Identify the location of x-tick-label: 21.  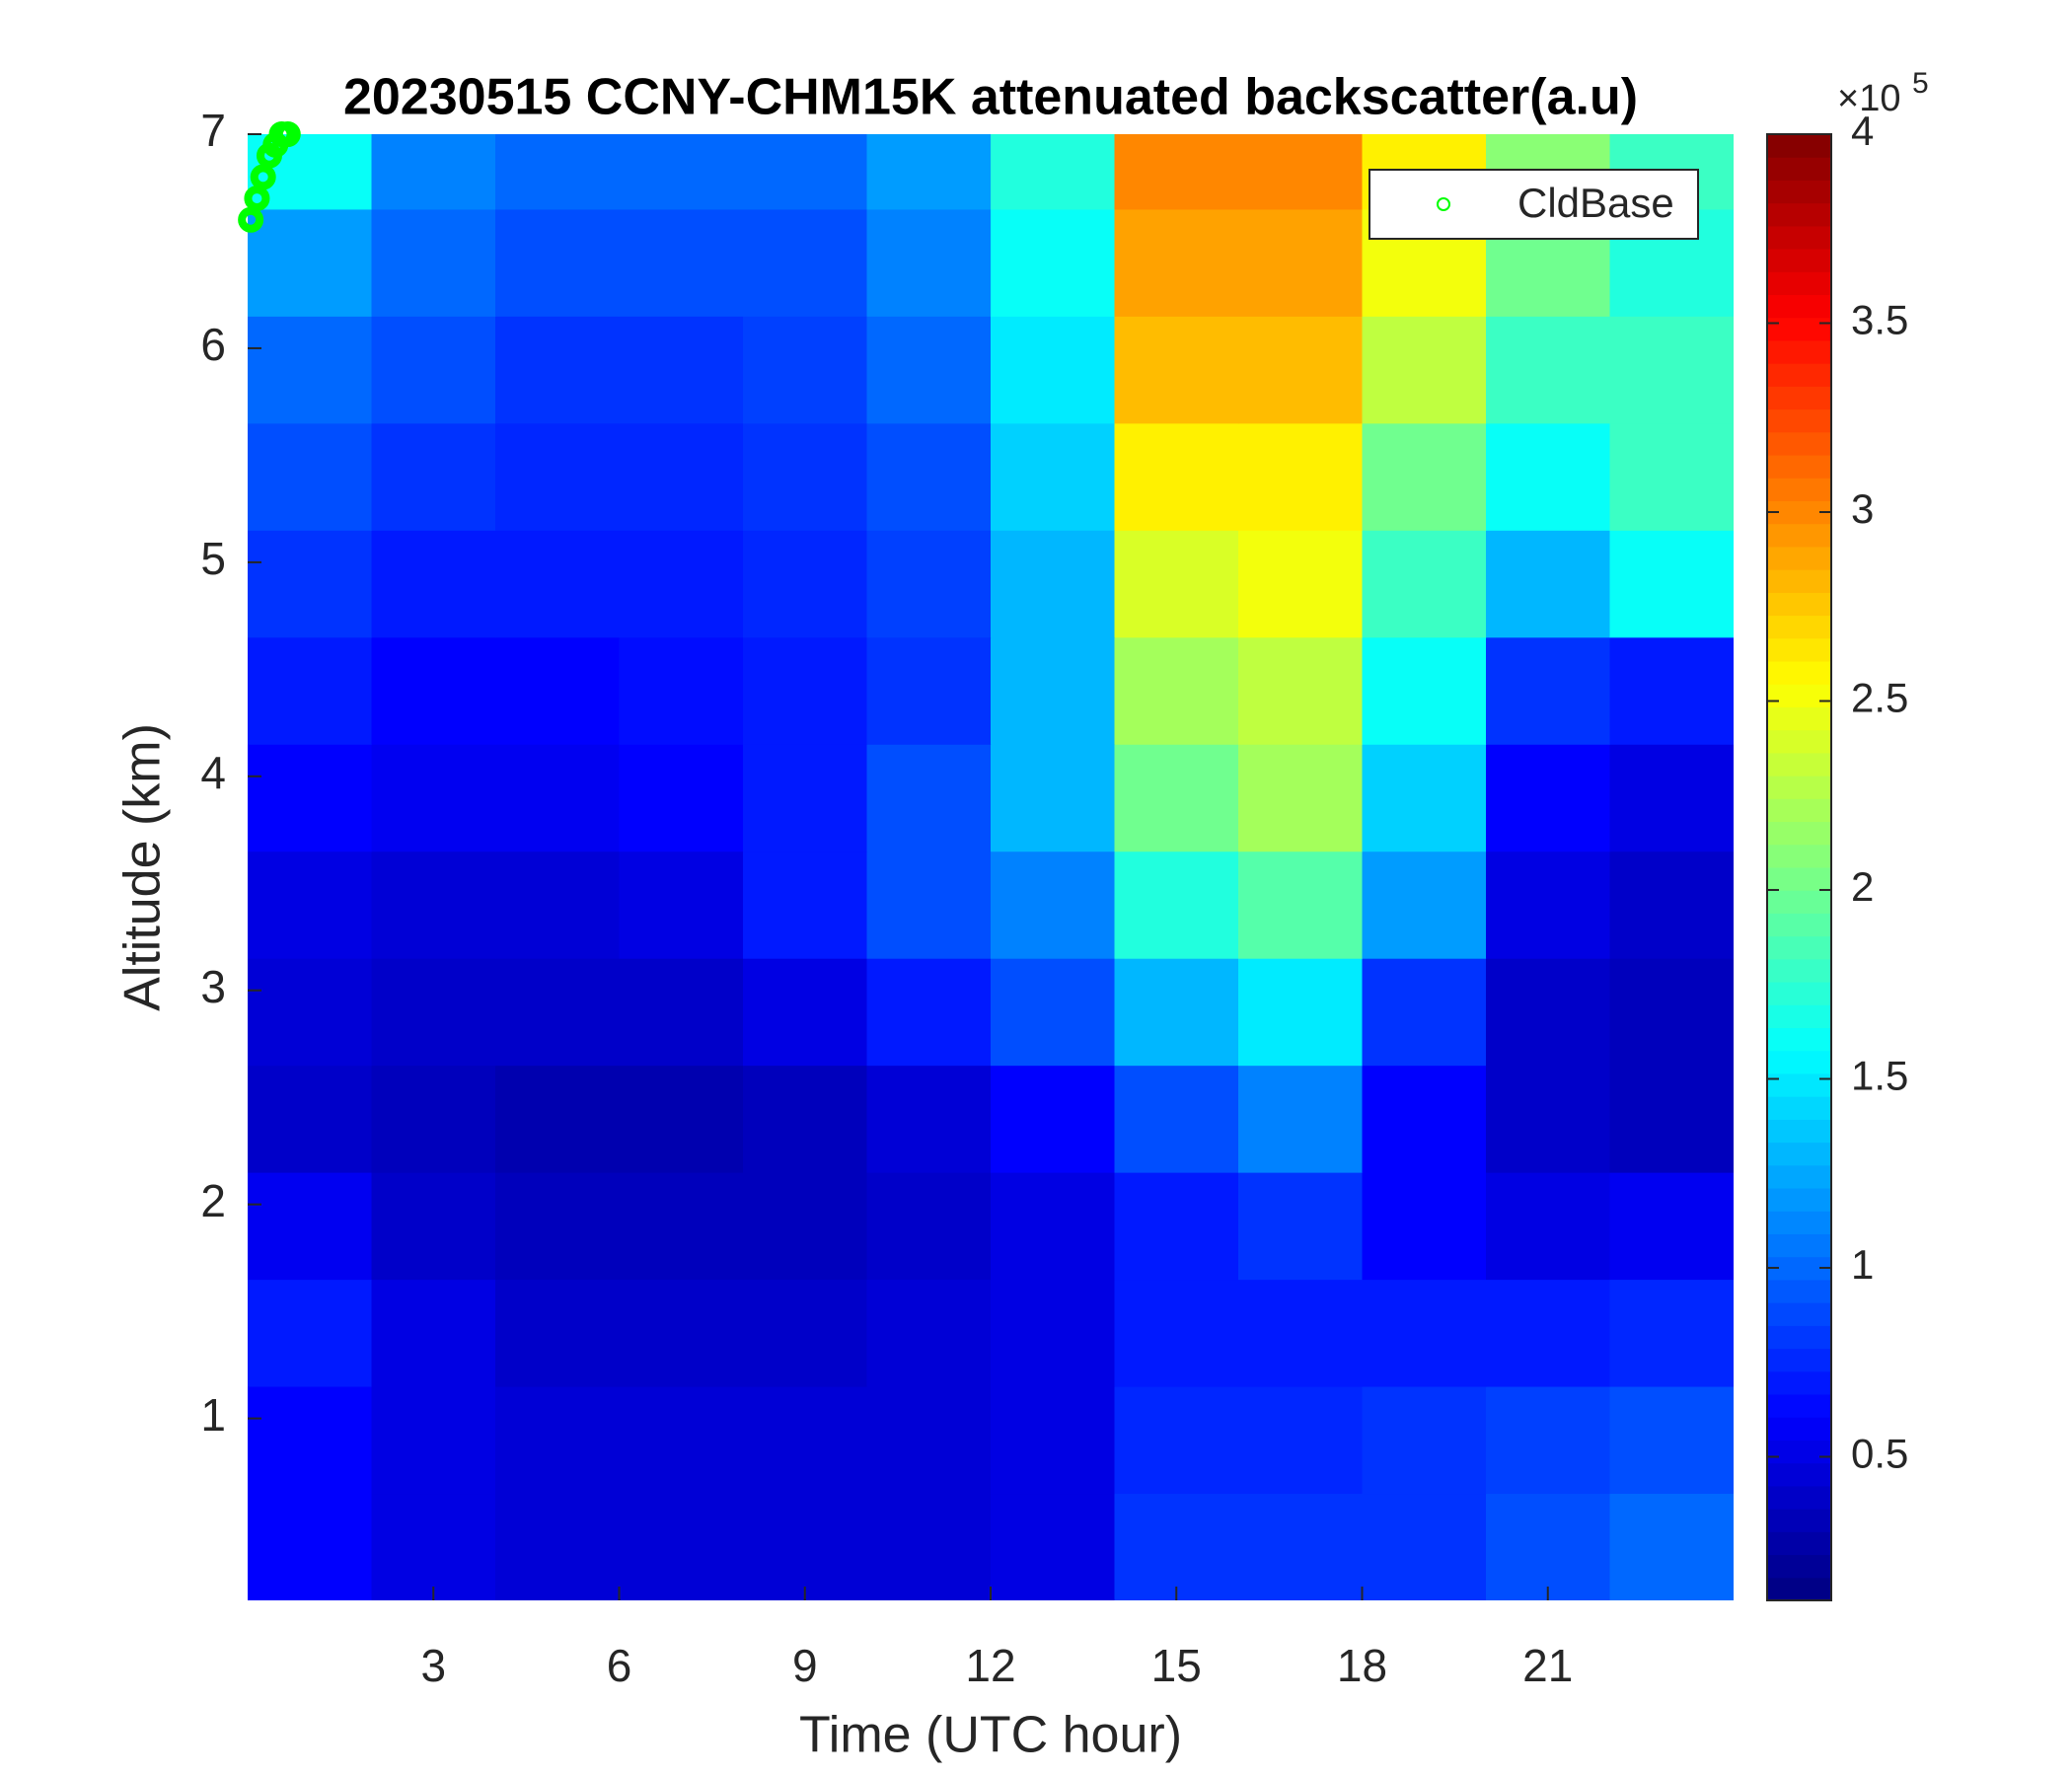
(1548, 1666).